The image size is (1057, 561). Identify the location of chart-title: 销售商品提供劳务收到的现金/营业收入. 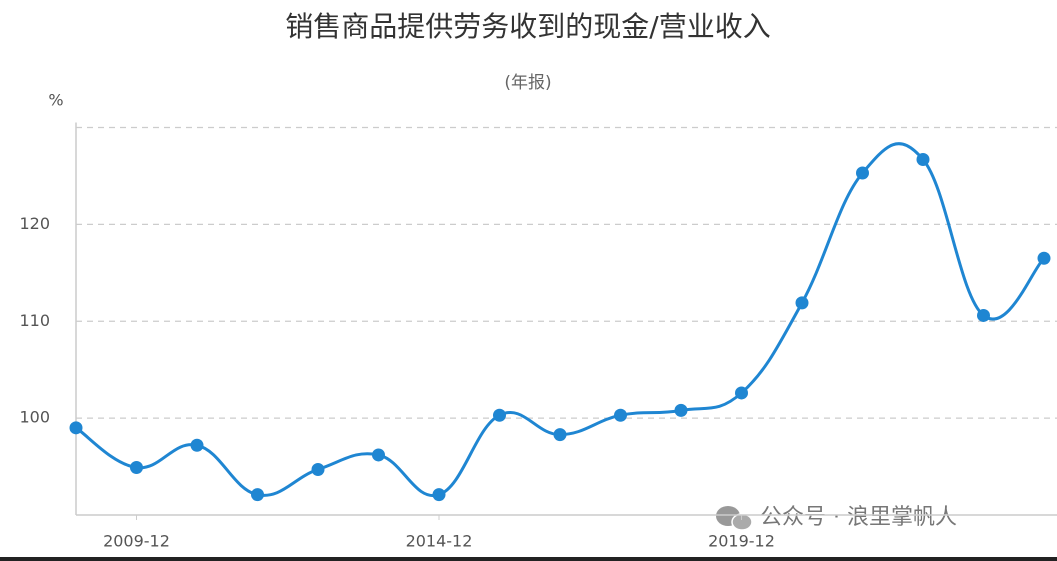
(527, 26).